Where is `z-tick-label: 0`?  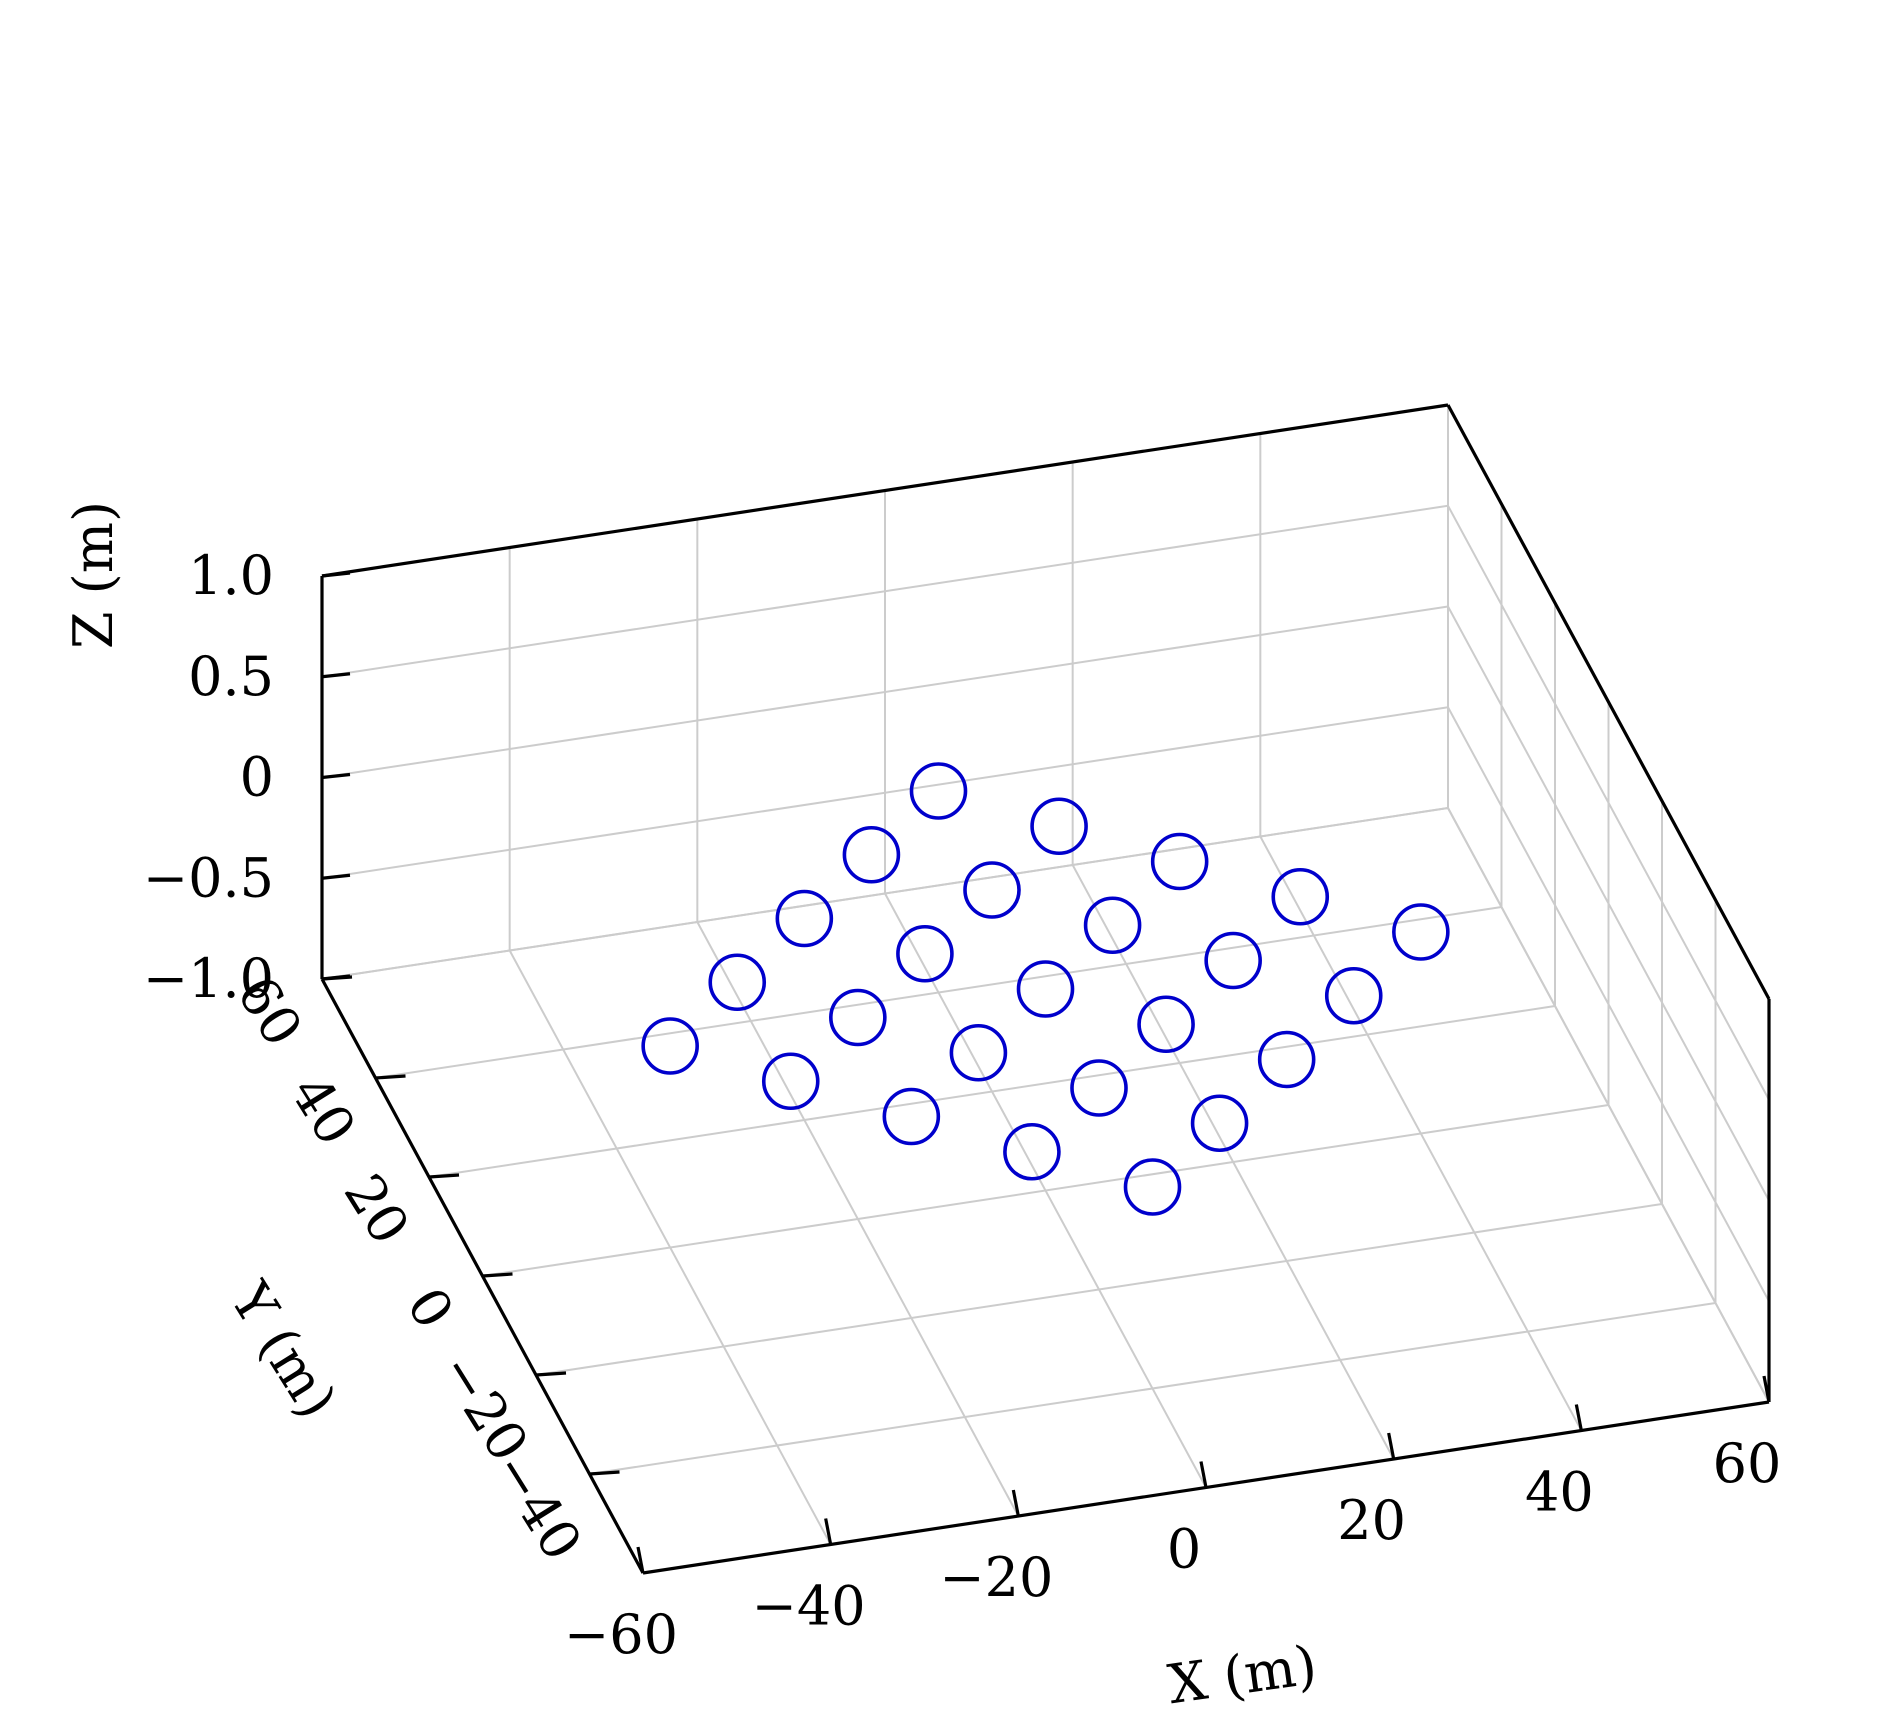 z-tick-label: 0 is located at coordinates (257, 777).